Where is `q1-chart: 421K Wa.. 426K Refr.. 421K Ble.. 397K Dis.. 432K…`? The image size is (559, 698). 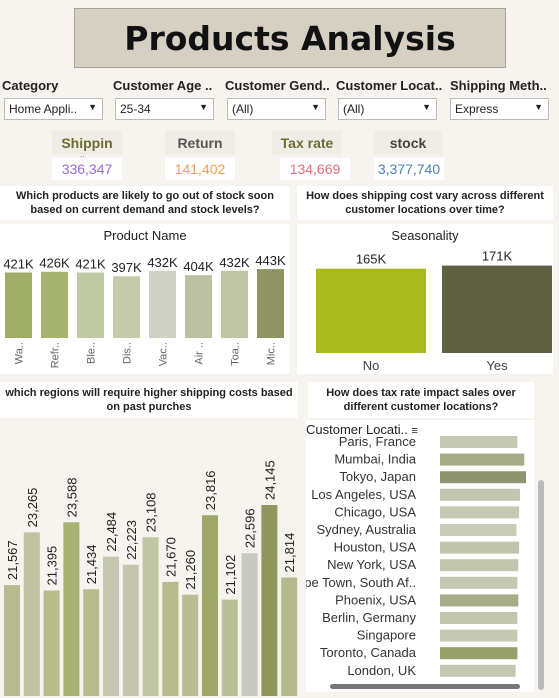 q1-chart: 421K Wa.. 426K Refr.. 421K Ble.. 397K Dis.. 432K… is located at coordinates (145, 310).